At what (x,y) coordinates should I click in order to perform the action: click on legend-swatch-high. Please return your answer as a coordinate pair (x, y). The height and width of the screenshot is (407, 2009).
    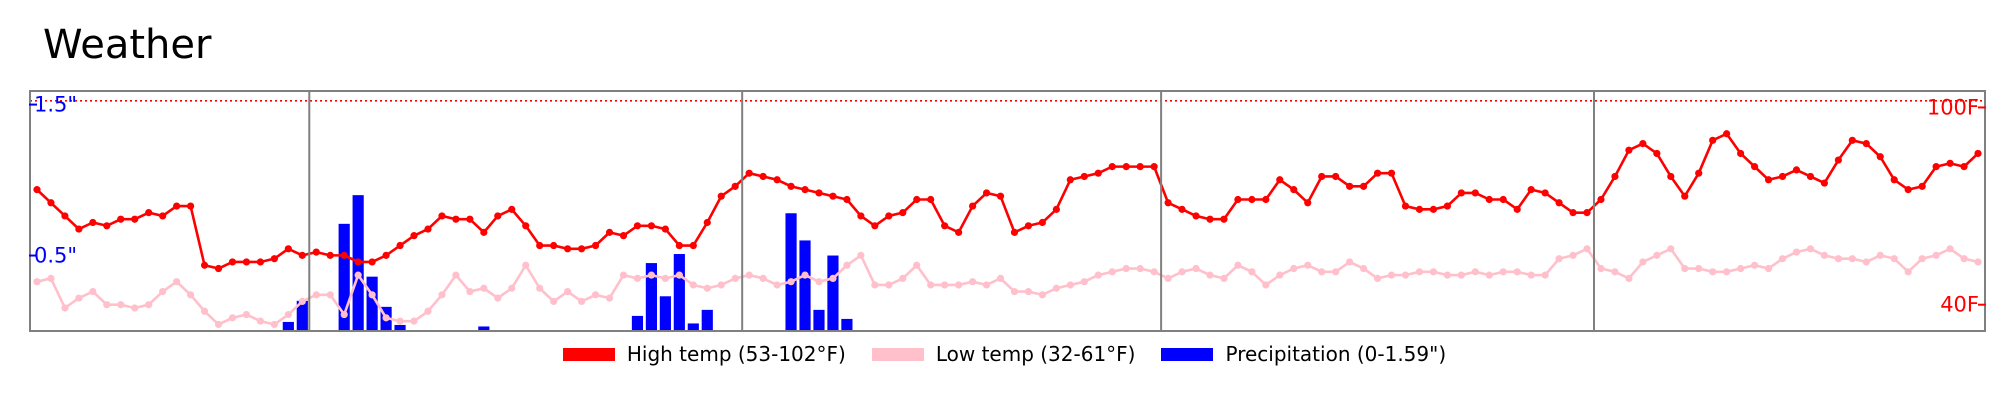
    Looking at the image, I should click on (588, 354).